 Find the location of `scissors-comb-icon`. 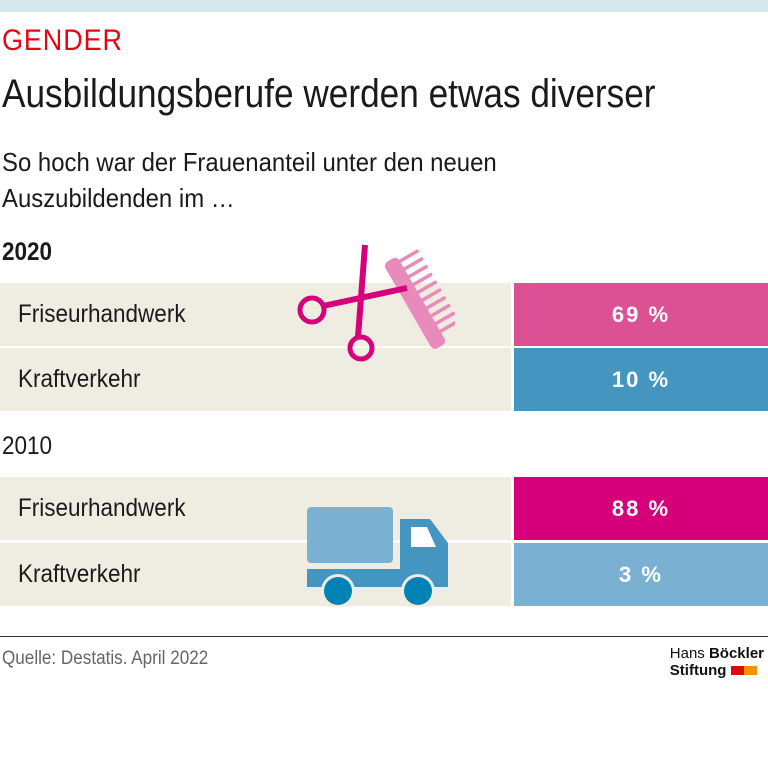

scissors-comb-icon is located at coordinates (376, 303).